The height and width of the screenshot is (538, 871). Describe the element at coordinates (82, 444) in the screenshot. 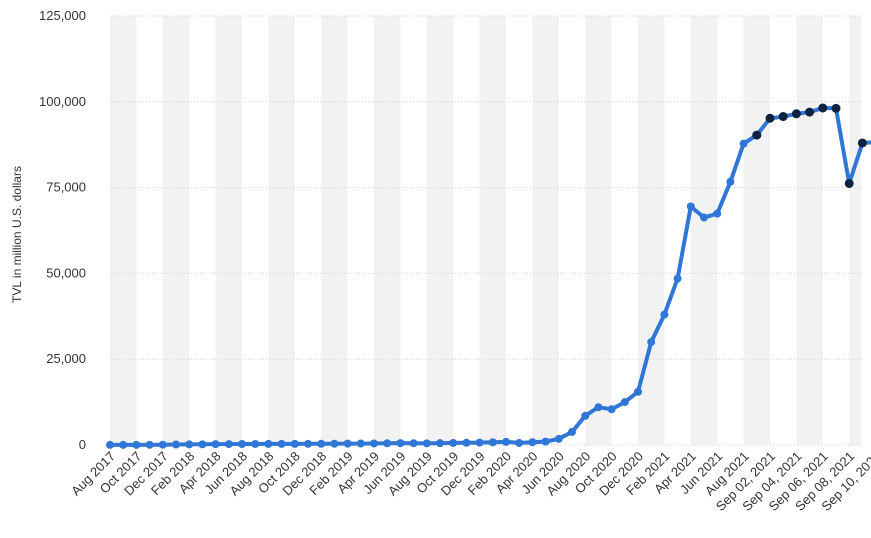

I see `y-tick-label: 0` at that location.